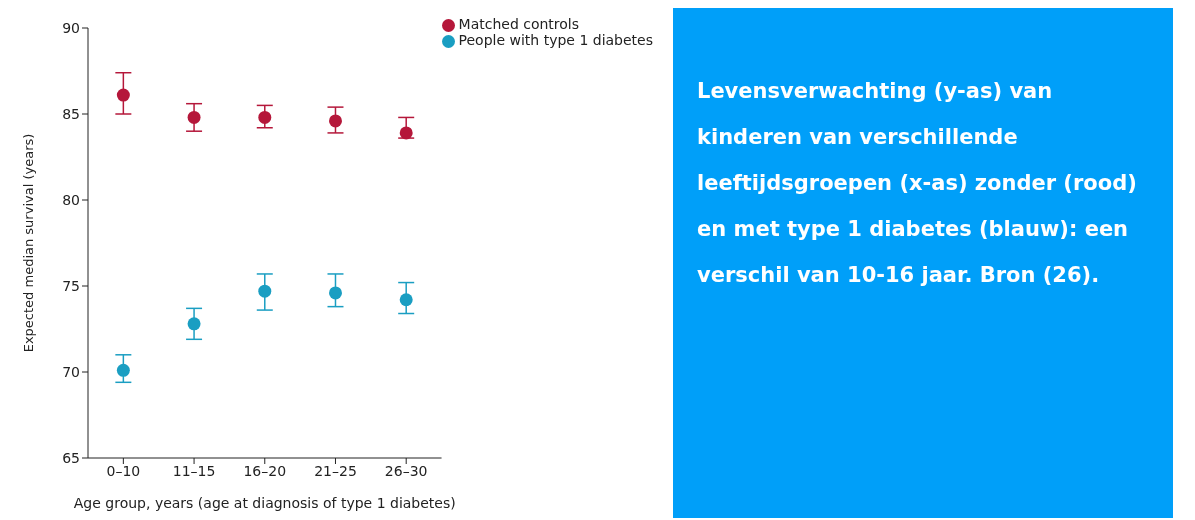 The height and width of the screenshot is (520, 1195). I want to click on y-tick-label: 75, so click(71, 285).